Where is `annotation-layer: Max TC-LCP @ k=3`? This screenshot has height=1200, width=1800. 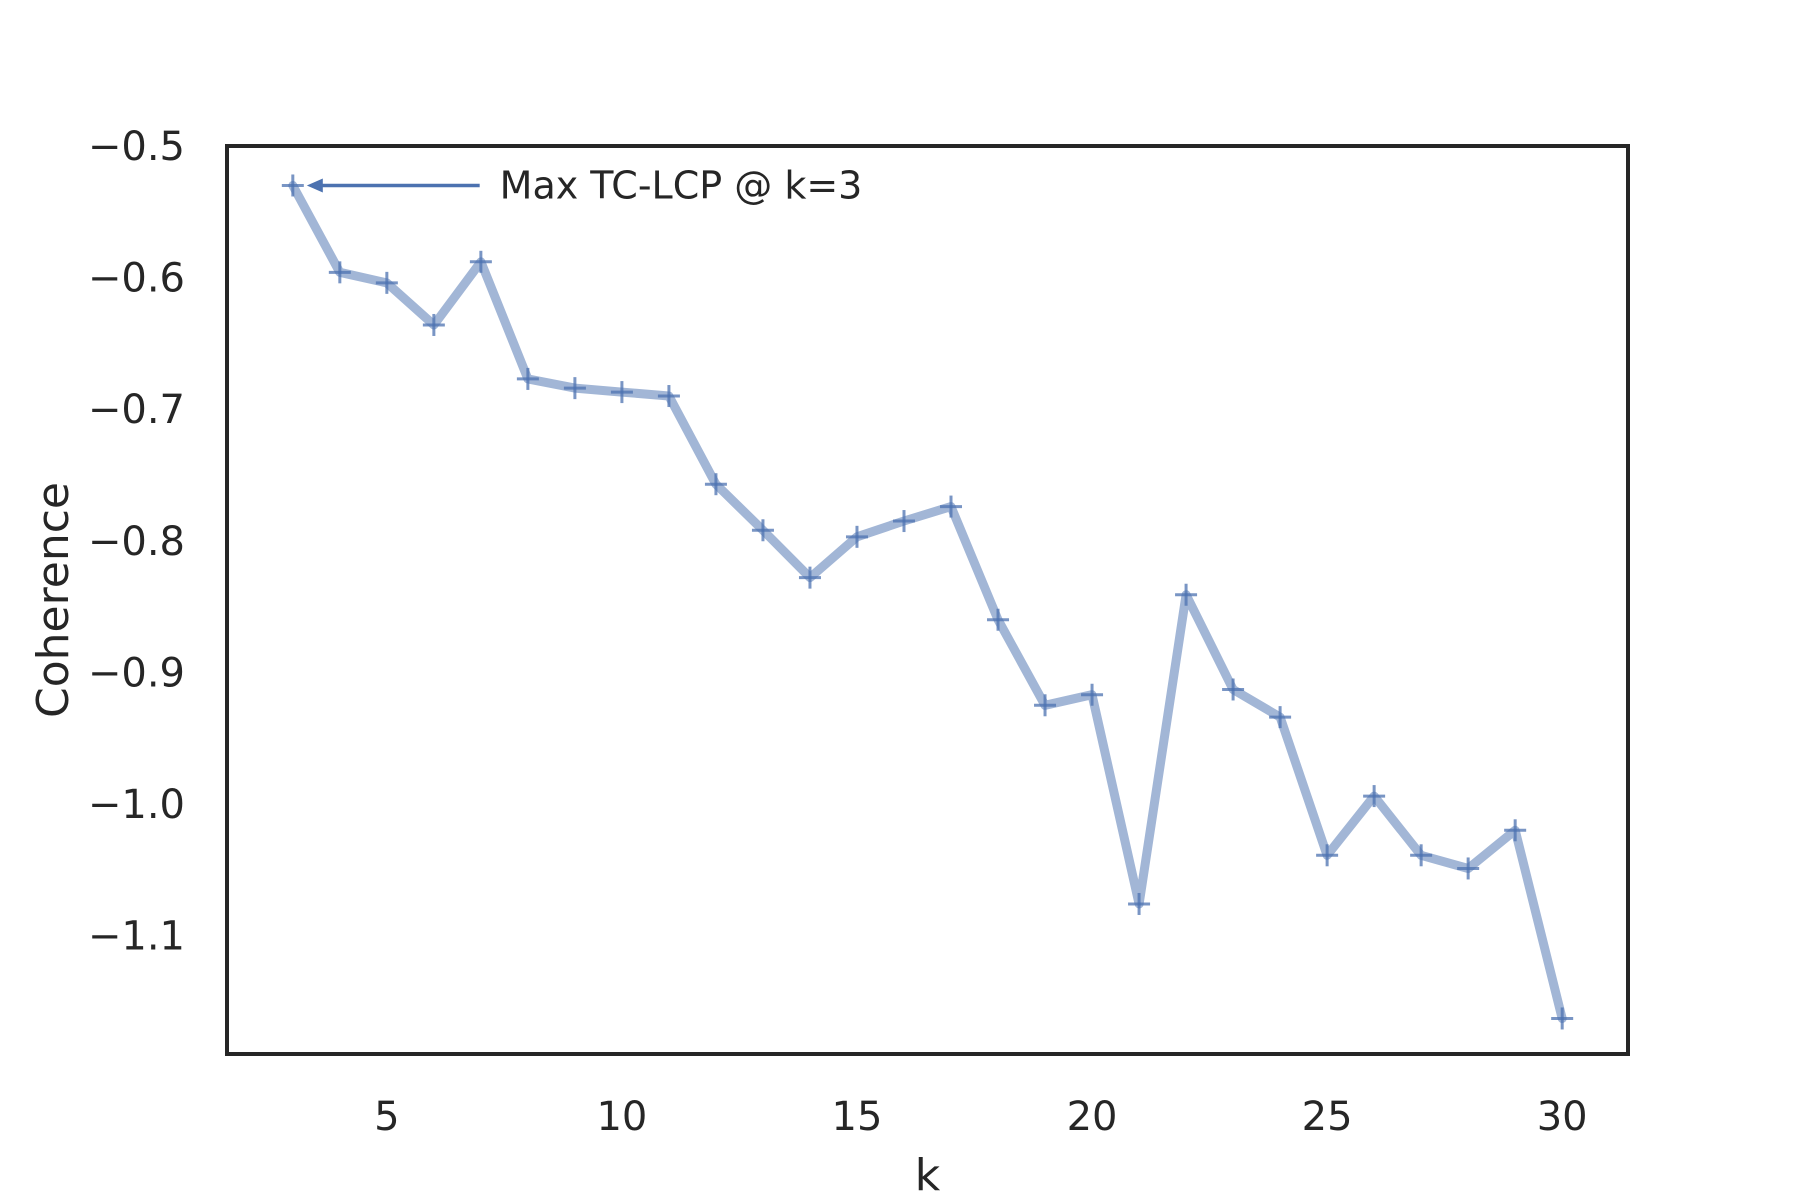 annotation-layer: Max TC-LCP @ k=3 is located at coordinates (584, 185).